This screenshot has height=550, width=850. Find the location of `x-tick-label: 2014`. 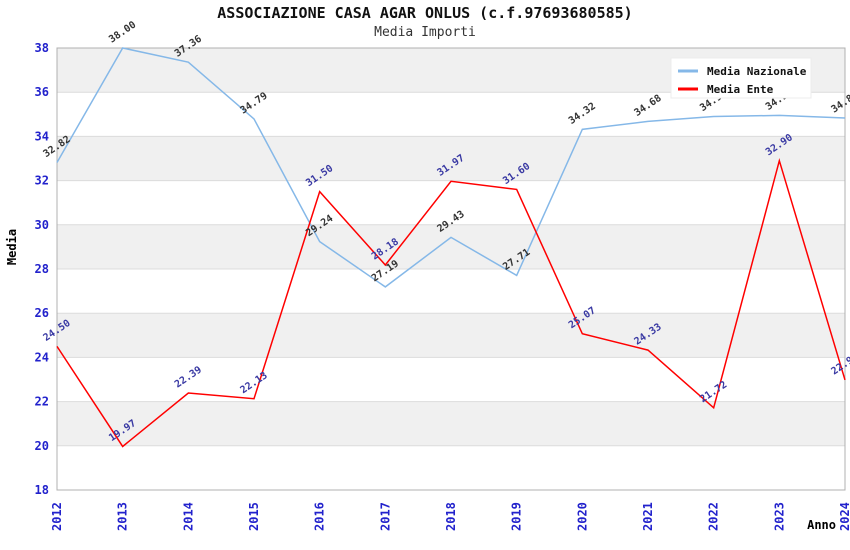

x-tick-label: 2014 is located at coordinates (188, 516).